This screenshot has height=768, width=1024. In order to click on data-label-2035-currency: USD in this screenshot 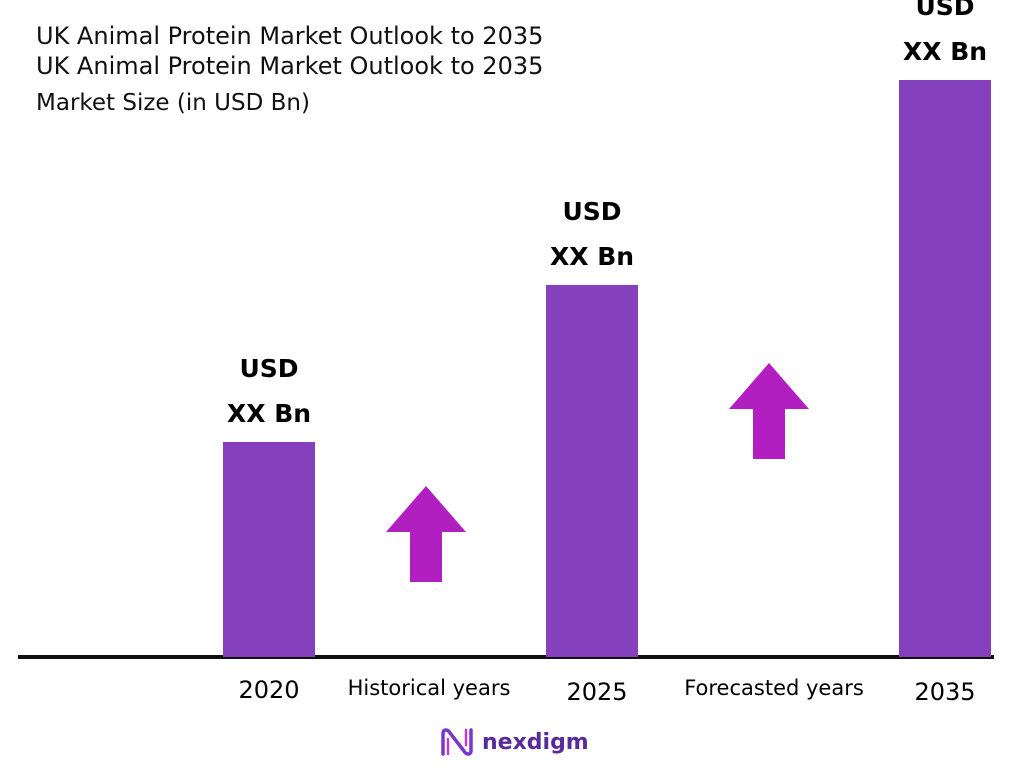, I will do `click(945, 10)`.